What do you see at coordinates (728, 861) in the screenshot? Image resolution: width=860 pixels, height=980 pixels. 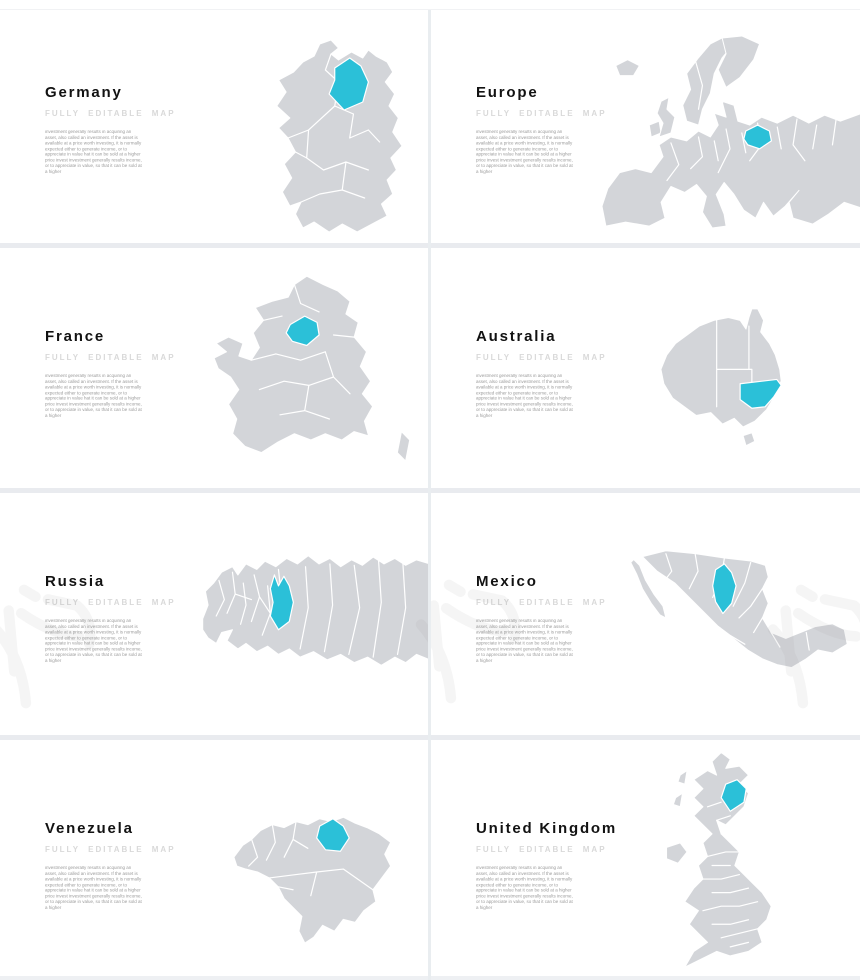 I see `united-kingdom-map` at bounding box center [728, 861].